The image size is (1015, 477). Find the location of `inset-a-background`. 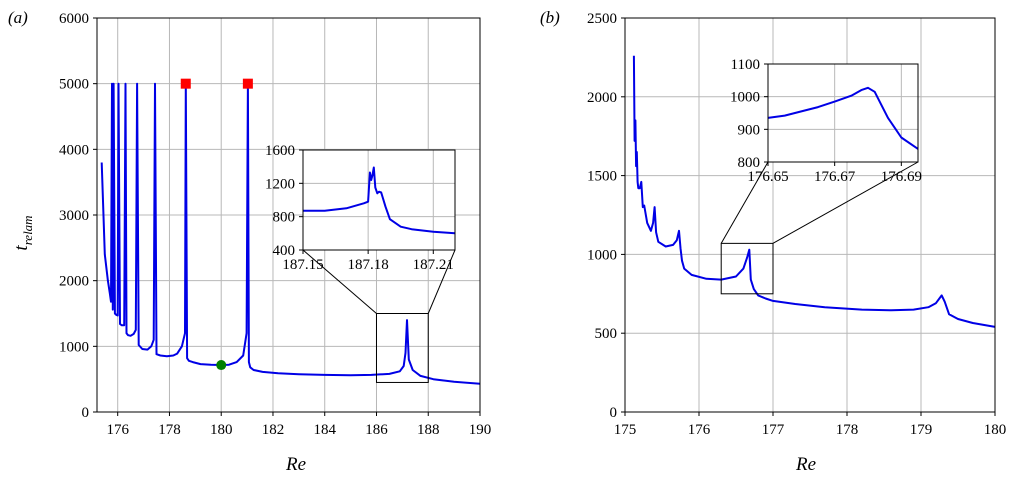

inset-a-background is located at coordinates (379, 200).